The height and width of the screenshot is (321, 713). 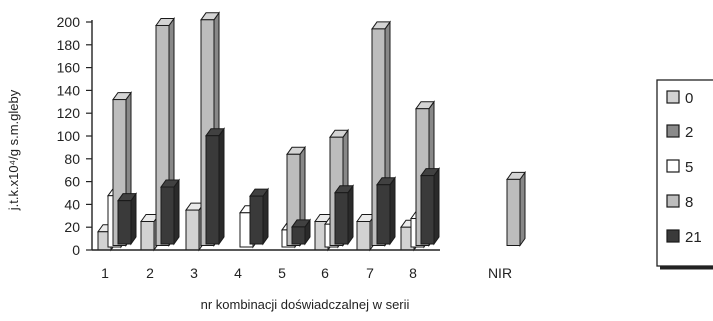 What do you see at coordinates (689, 98) in the screenshot?
I see `legend-label: 0` at bounding box center [689, 98].